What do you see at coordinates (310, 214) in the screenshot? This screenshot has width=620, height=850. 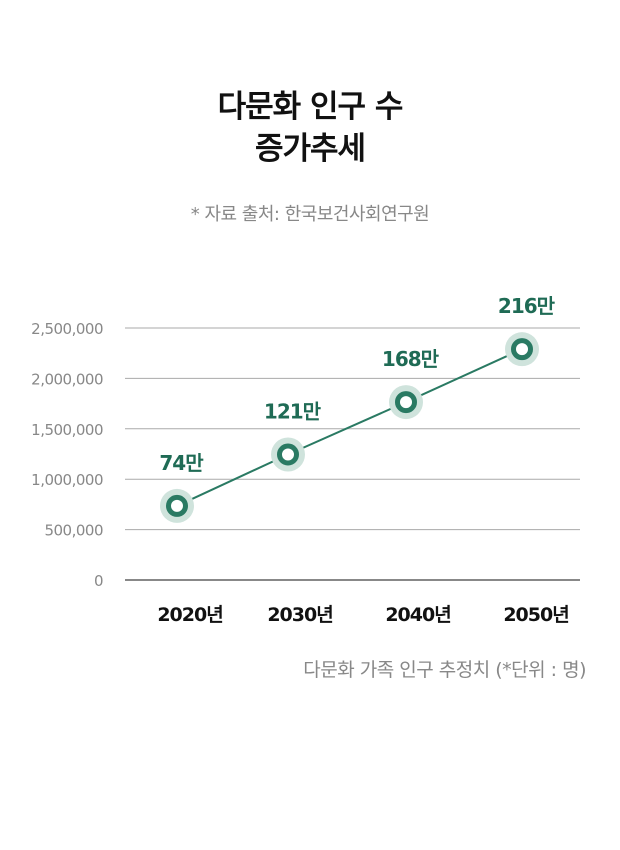 I see `source-note: * 자료 출처: 한국보건사회연구원` at bounding box center [310, 214].